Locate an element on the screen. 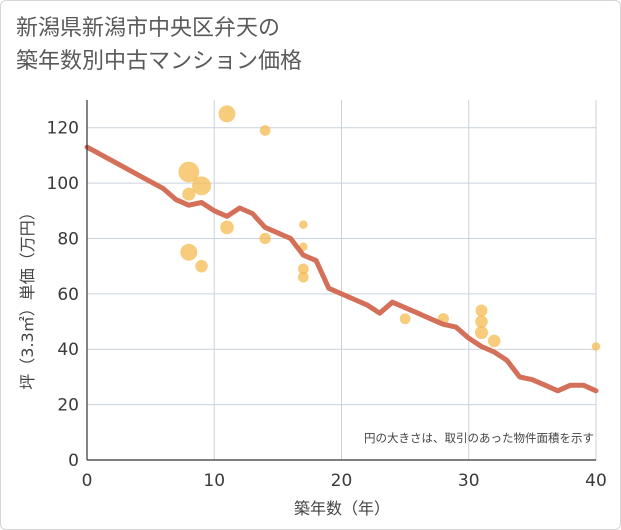 The width and height of the screenshot is (621, 530). y-tick-label-100: 100 is located at coordinates (63, 184).